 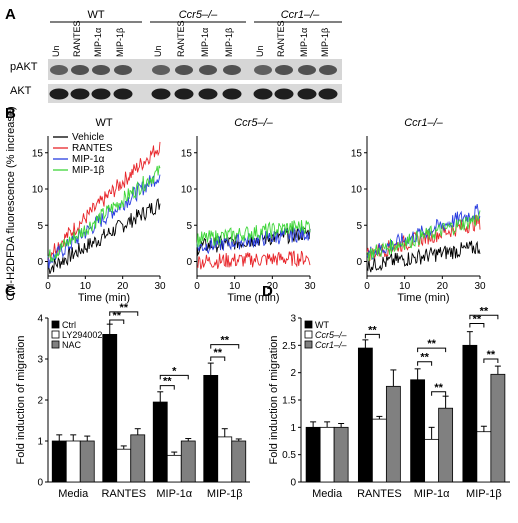 I want to click on series-line-MIP-1α, so click(x=104, y=221).